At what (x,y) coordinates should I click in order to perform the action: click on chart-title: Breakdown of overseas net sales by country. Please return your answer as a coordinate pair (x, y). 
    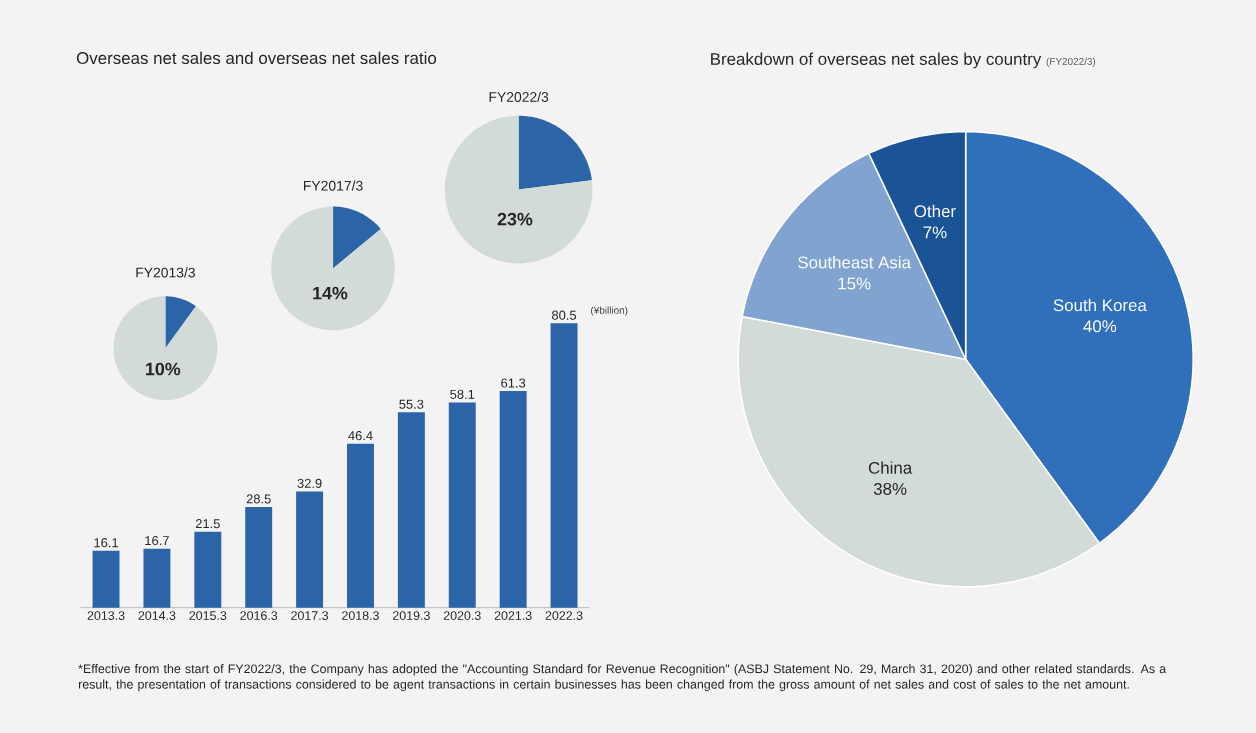
    Looking at the image, I should click on (876, 60).